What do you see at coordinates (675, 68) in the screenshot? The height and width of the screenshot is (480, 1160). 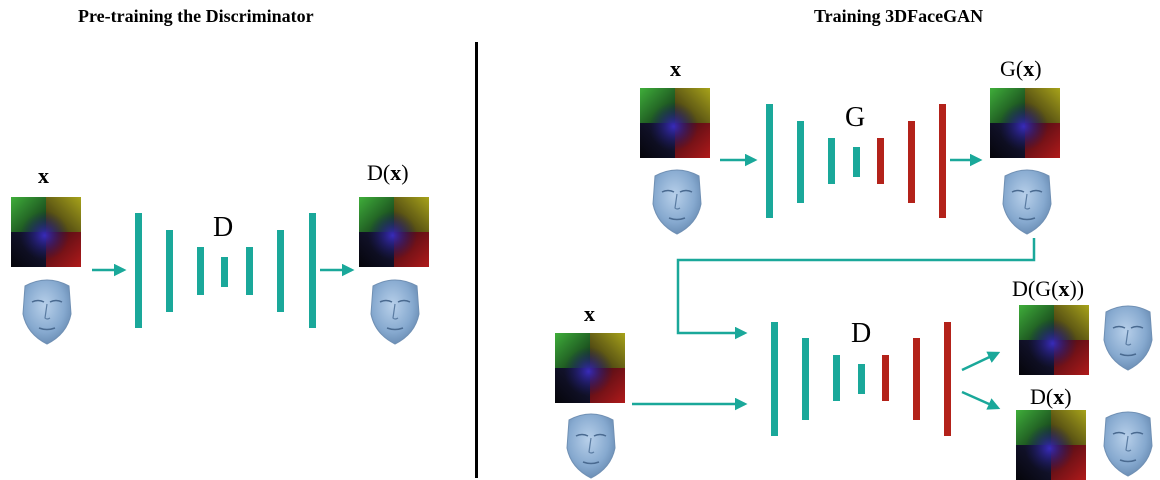 I see `generator-input-label: x` at bounding box center [675, 68].